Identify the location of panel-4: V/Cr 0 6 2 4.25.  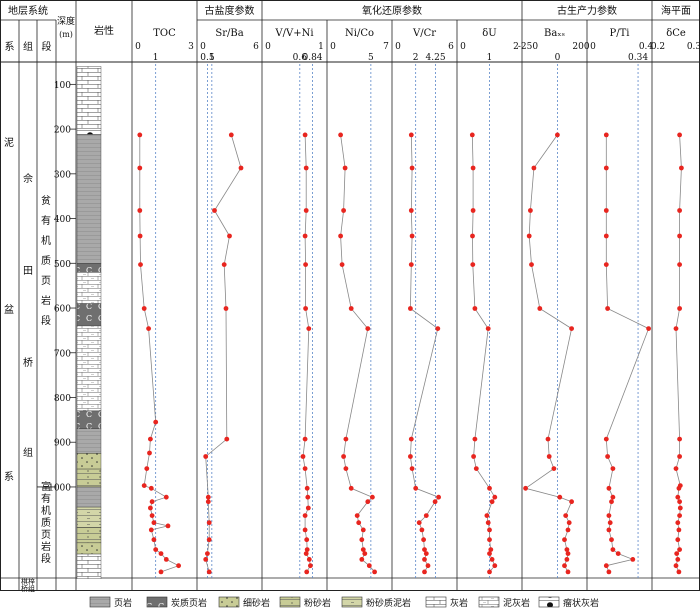
(424, 304).